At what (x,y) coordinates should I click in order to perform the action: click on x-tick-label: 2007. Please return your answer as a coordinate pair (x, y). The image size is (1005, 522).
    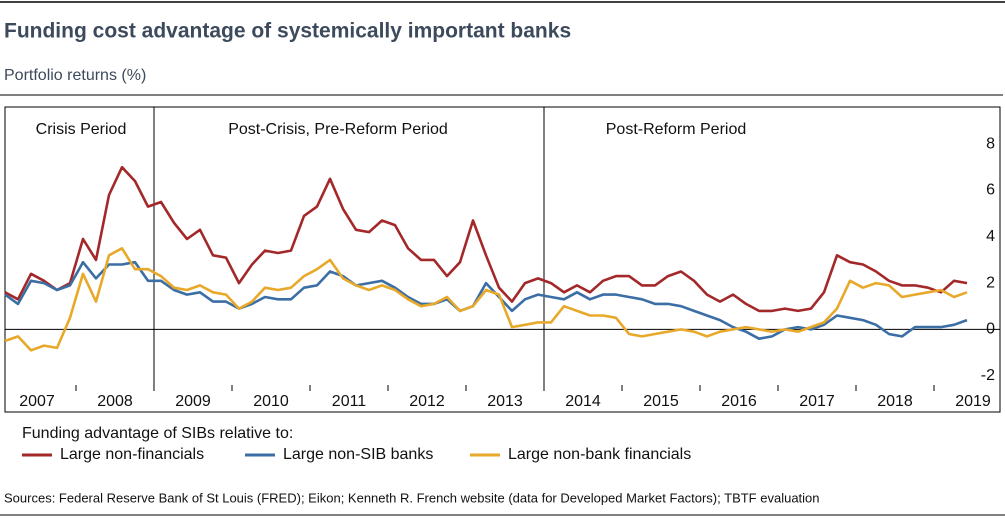
    Looking at the image, I should click on (37, 401).